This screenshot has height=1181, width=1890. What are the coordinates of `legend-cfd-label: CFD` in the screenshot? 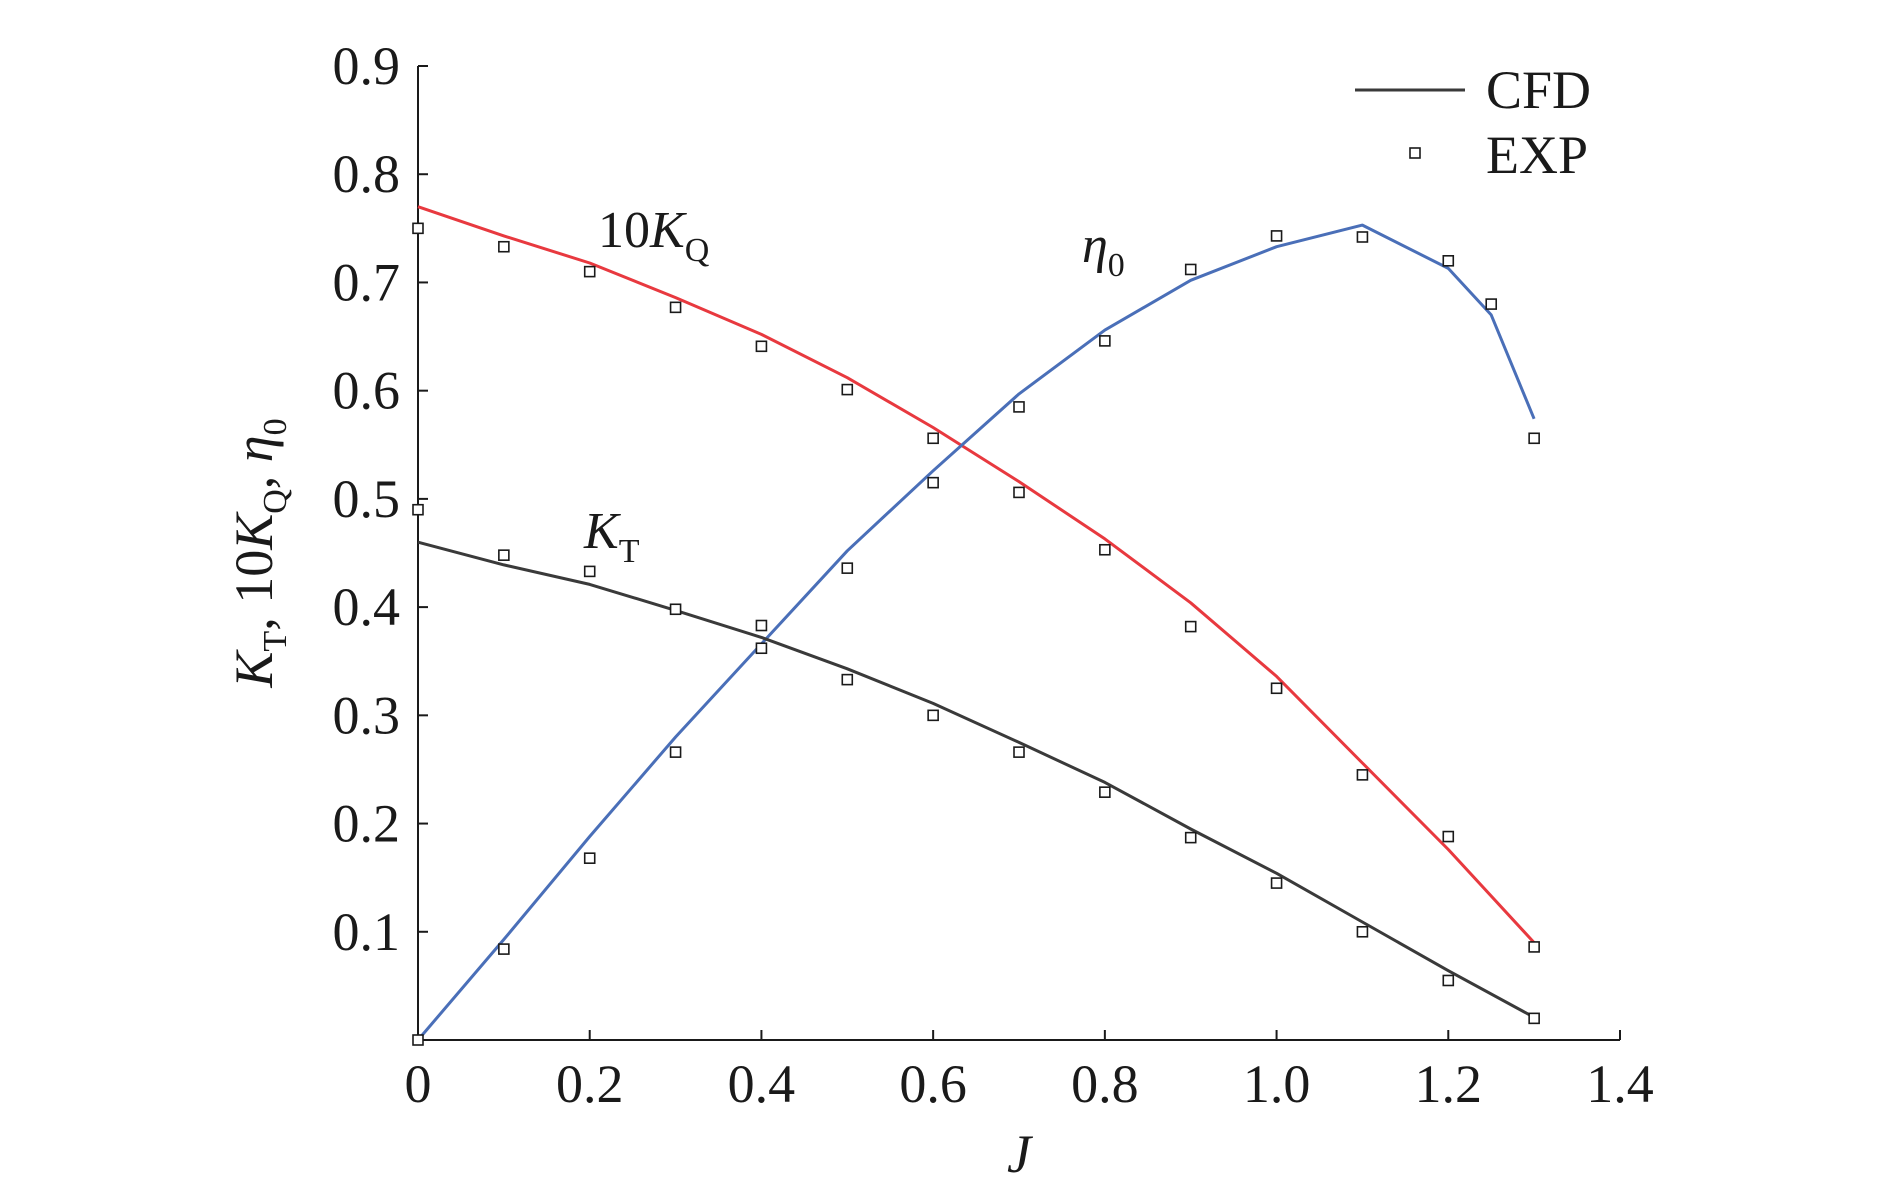 It's located at (1538, 90).